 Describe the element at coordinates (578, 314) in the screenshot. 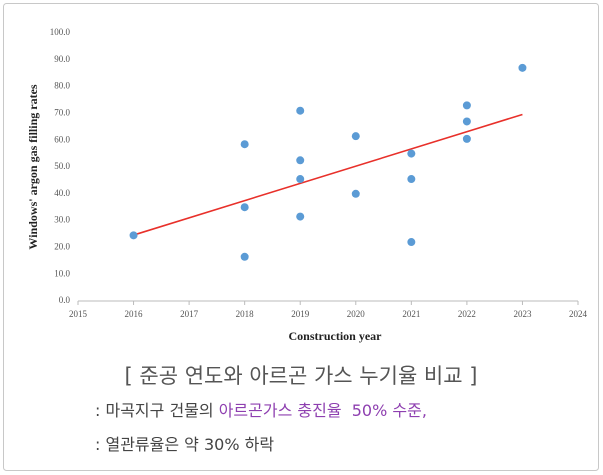

I see `x-tick-label: 2024` at that location.